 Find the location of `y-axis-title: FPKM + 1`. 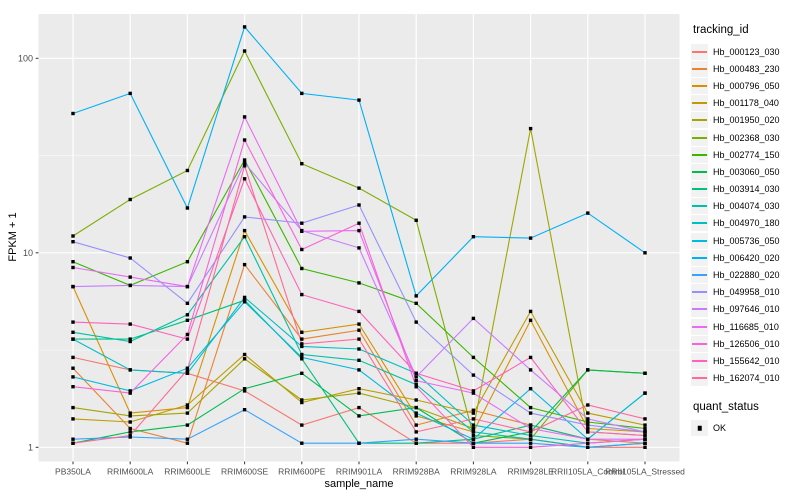

y-axis-title: FPKM + 1 is located at coordinates (13, 237).